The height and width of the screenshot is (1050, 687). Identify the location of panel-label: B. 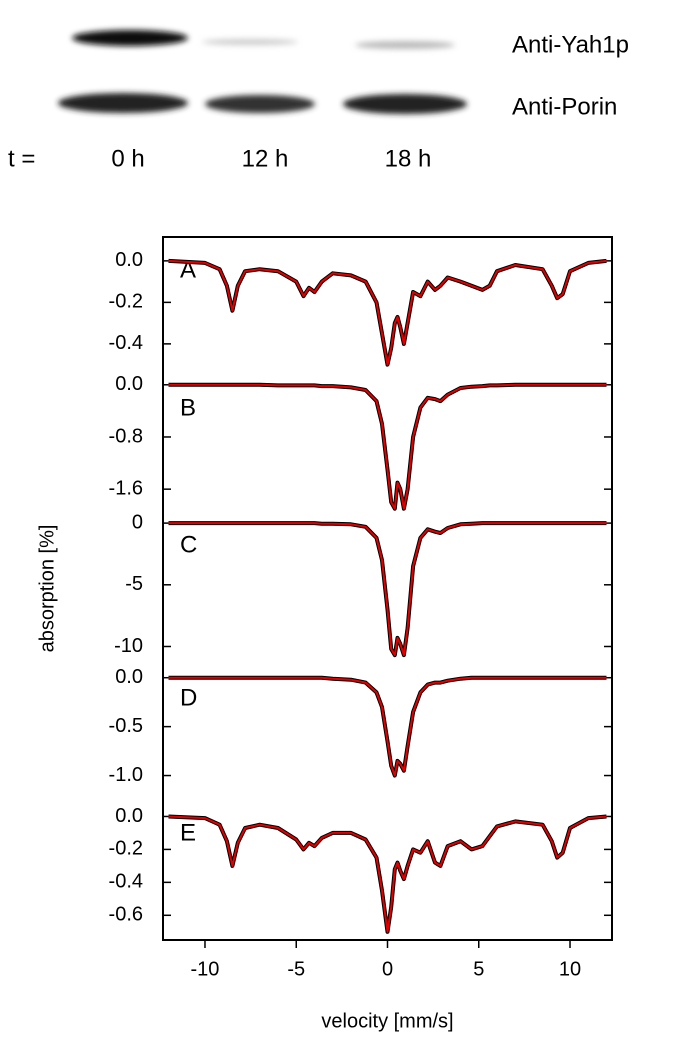
(188, 407).